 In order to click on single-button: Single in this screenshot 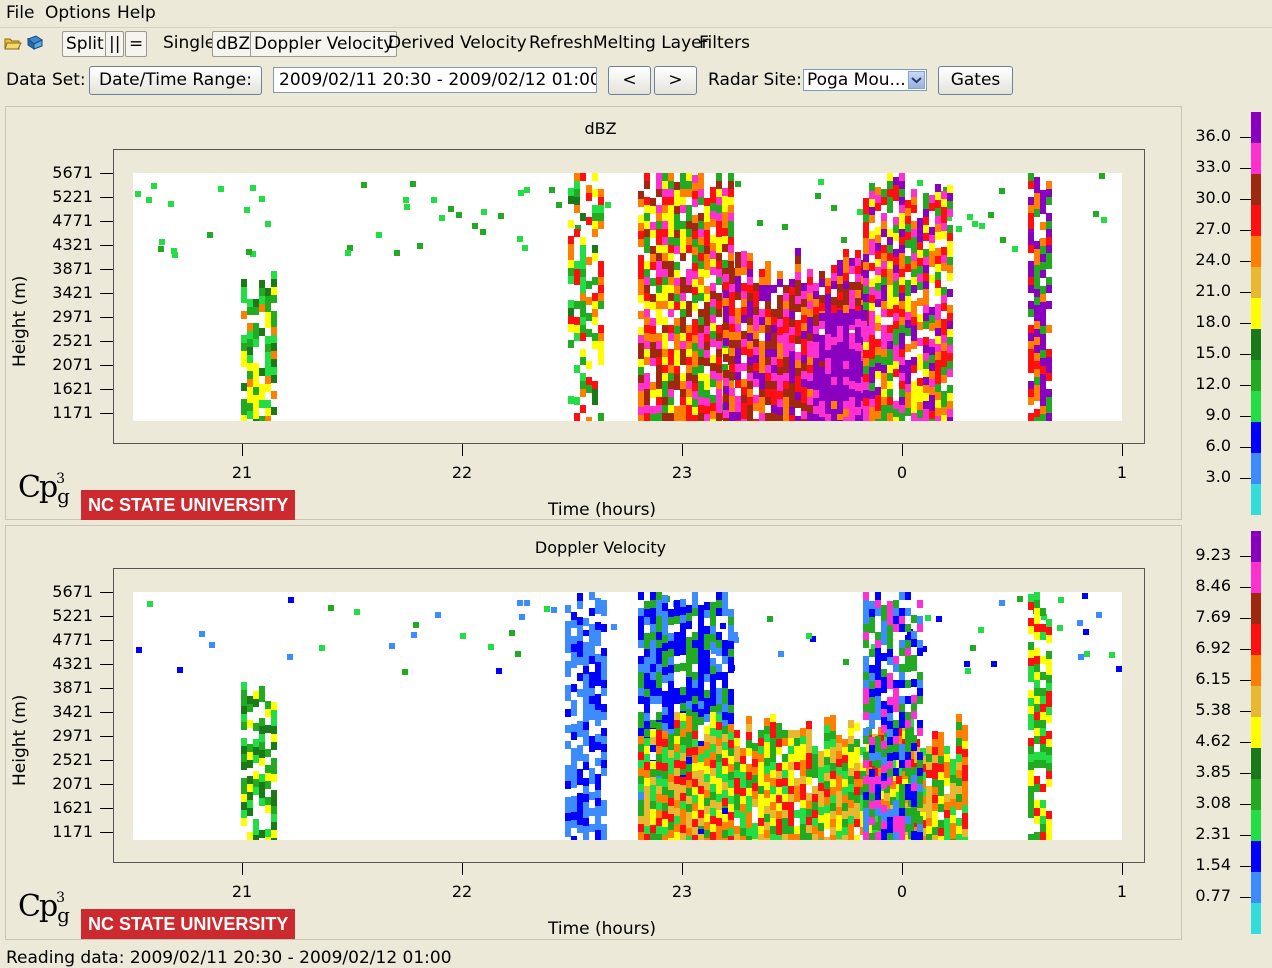, I will do `click(189, 43)`.